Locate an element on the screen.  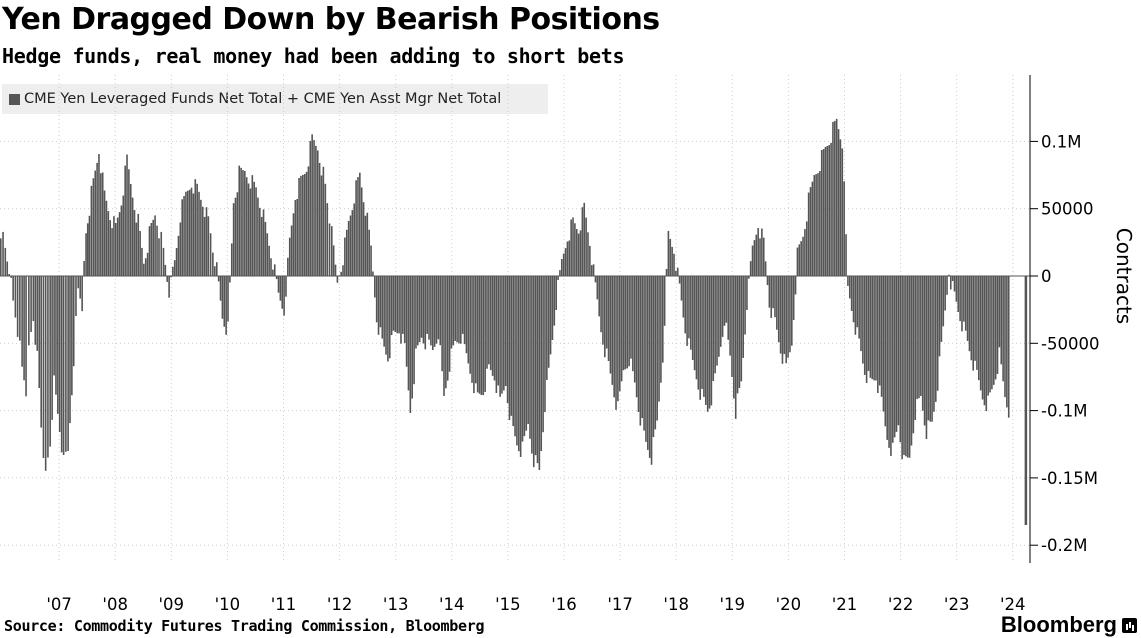
legend-swatch is located at coordinates (14, 99).